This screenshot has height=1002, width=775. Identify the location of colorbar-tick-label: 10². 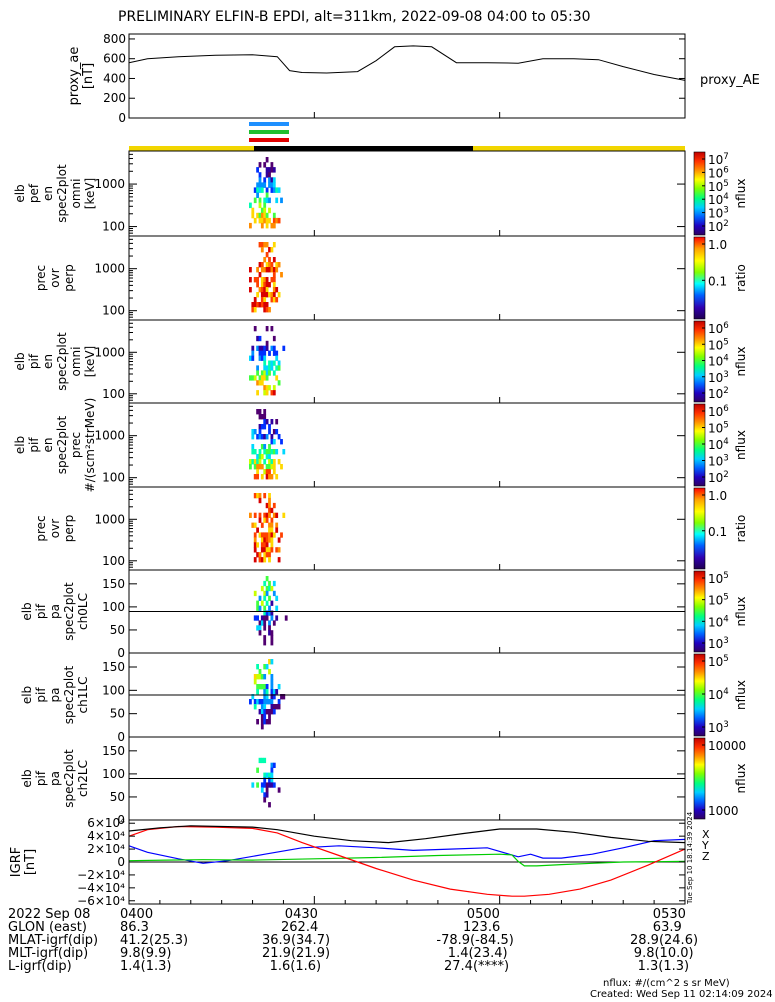
(718, 393).